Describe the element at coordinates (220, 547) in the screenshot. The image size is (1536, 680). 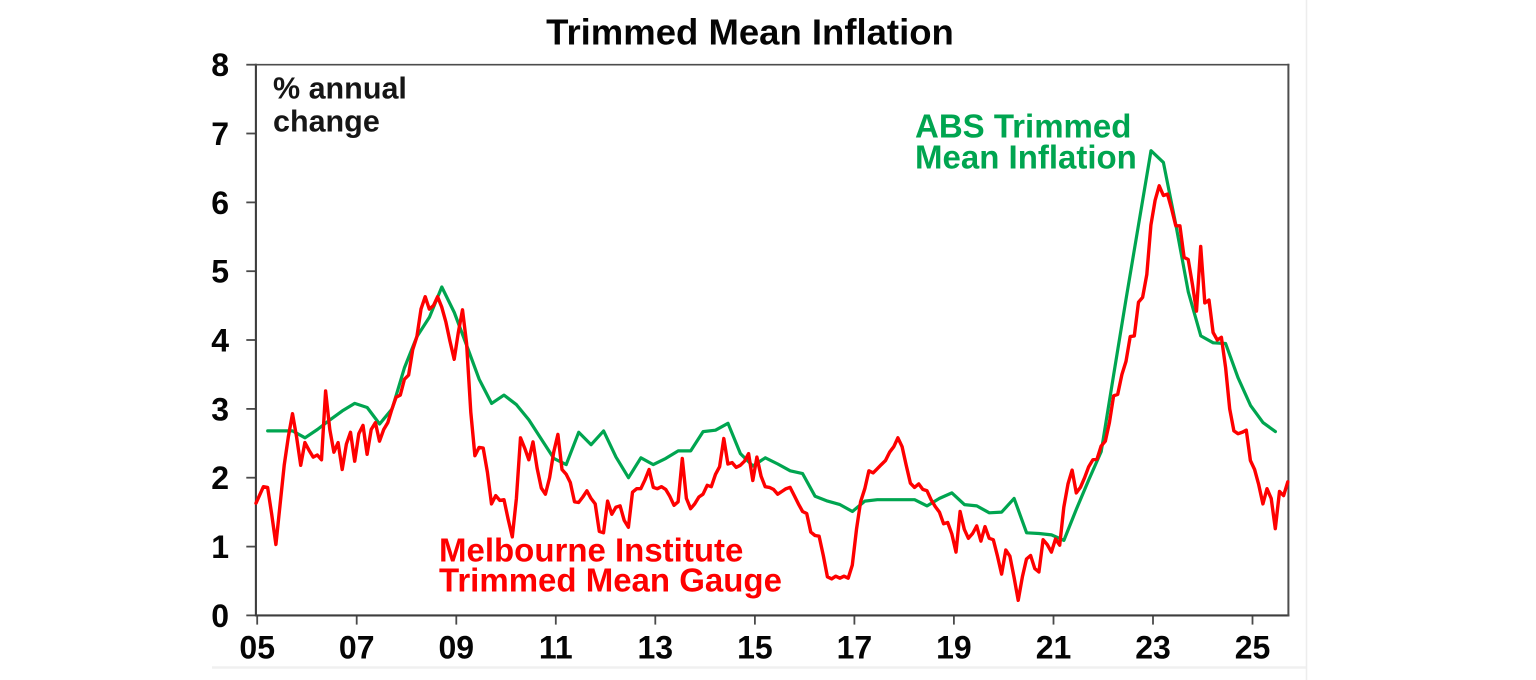
I see `svg-text: 1` at that location.